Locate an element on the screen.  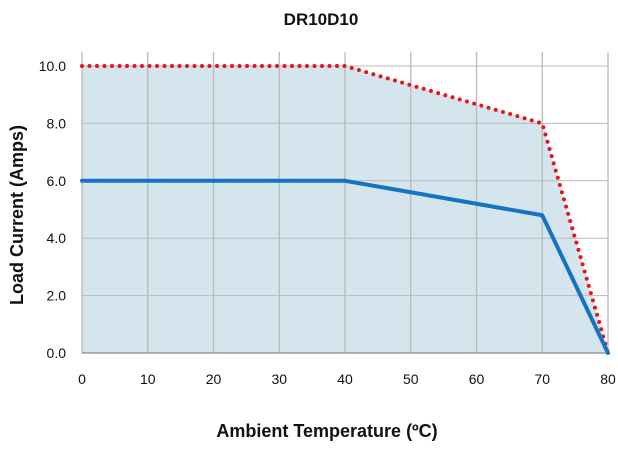
y-tick-label: 8.0 is located at coordinates (57, 123).